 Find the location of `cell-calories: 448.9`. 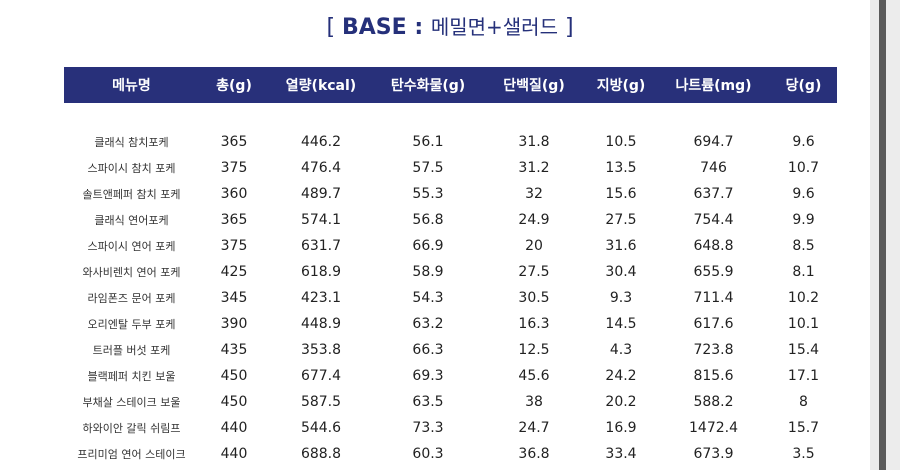

cell-calories: 448.9 is located at coordinates (321, 324).